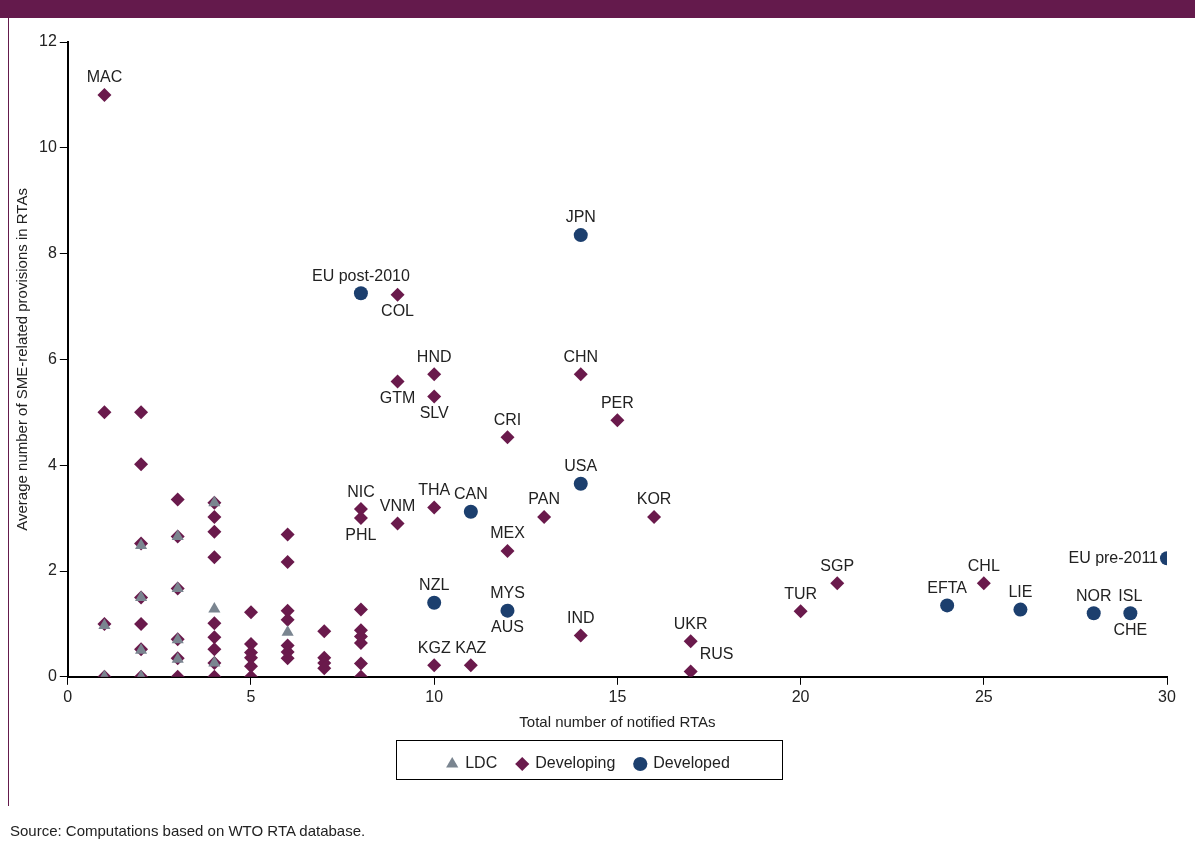  I want to click on annotation: CHN, so click(581, 356).